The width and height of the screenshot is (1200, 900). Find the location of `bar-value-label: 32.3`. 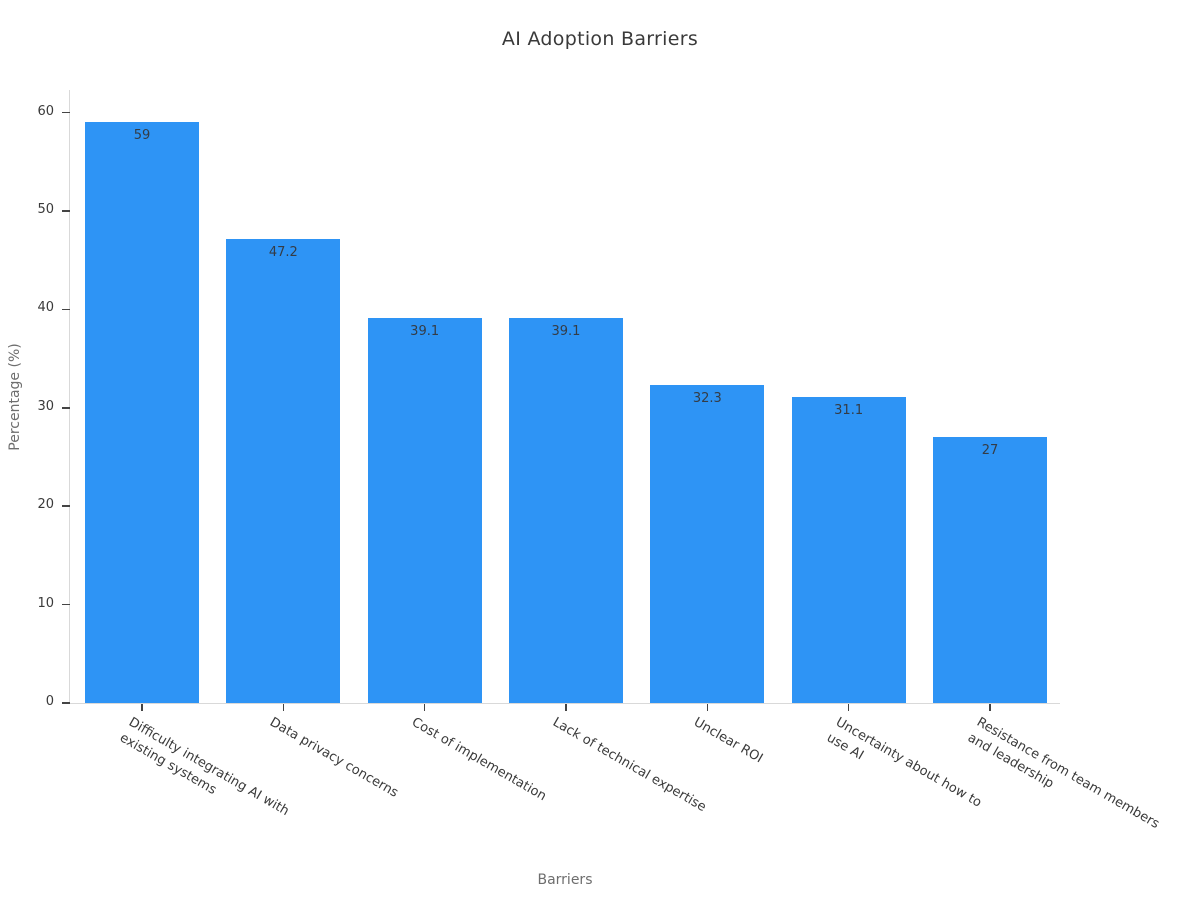

bar-value-label: 32.3 is located at coordinates (707, 399).